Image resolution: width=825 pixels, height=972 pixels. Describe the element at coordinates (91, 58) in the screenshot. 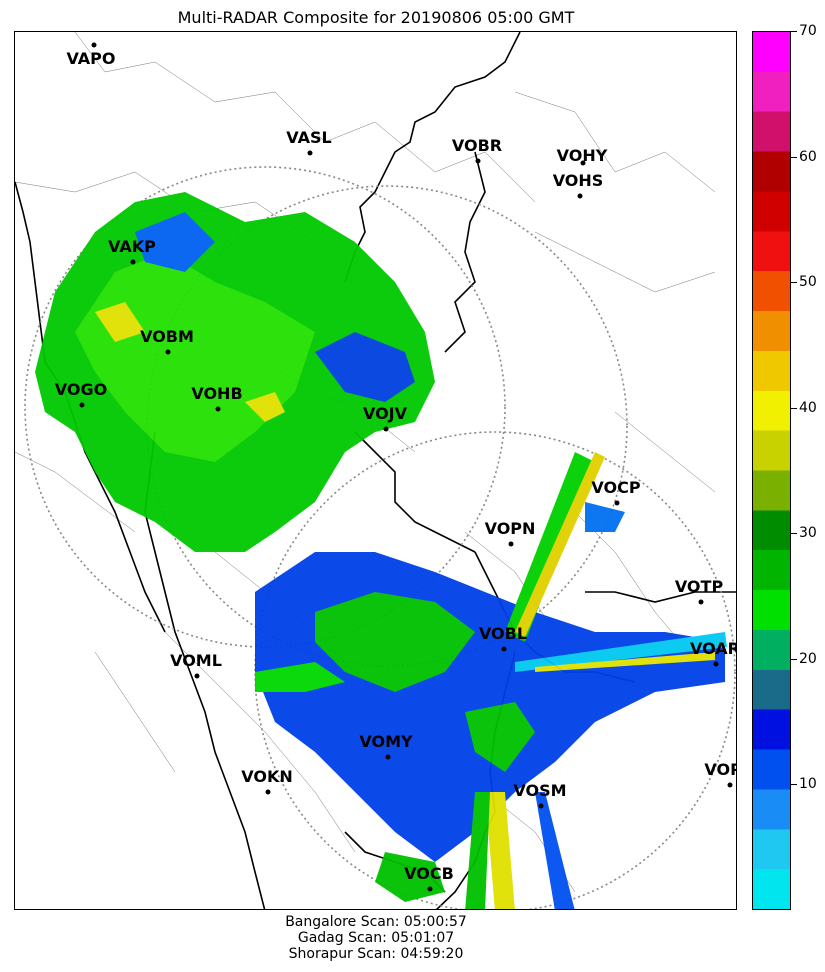

I see `station-label-vapo: VAPO` at that location.